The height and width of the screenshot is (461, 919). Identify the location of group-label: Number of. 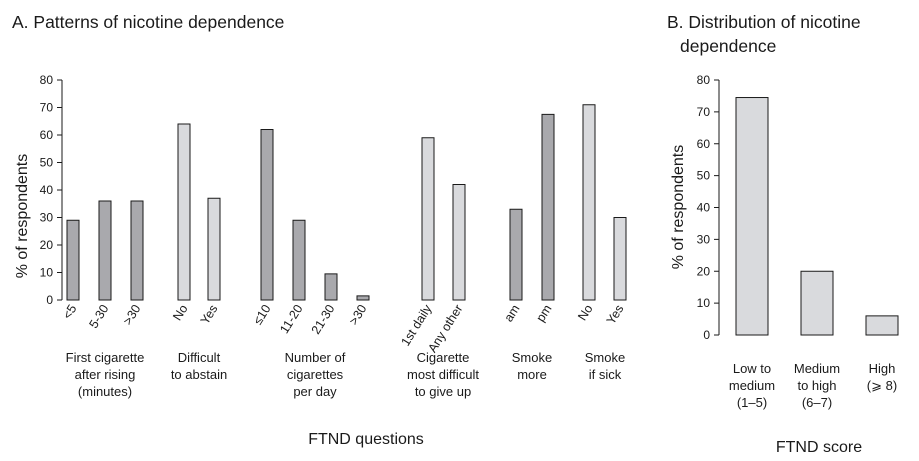
(315, 357).